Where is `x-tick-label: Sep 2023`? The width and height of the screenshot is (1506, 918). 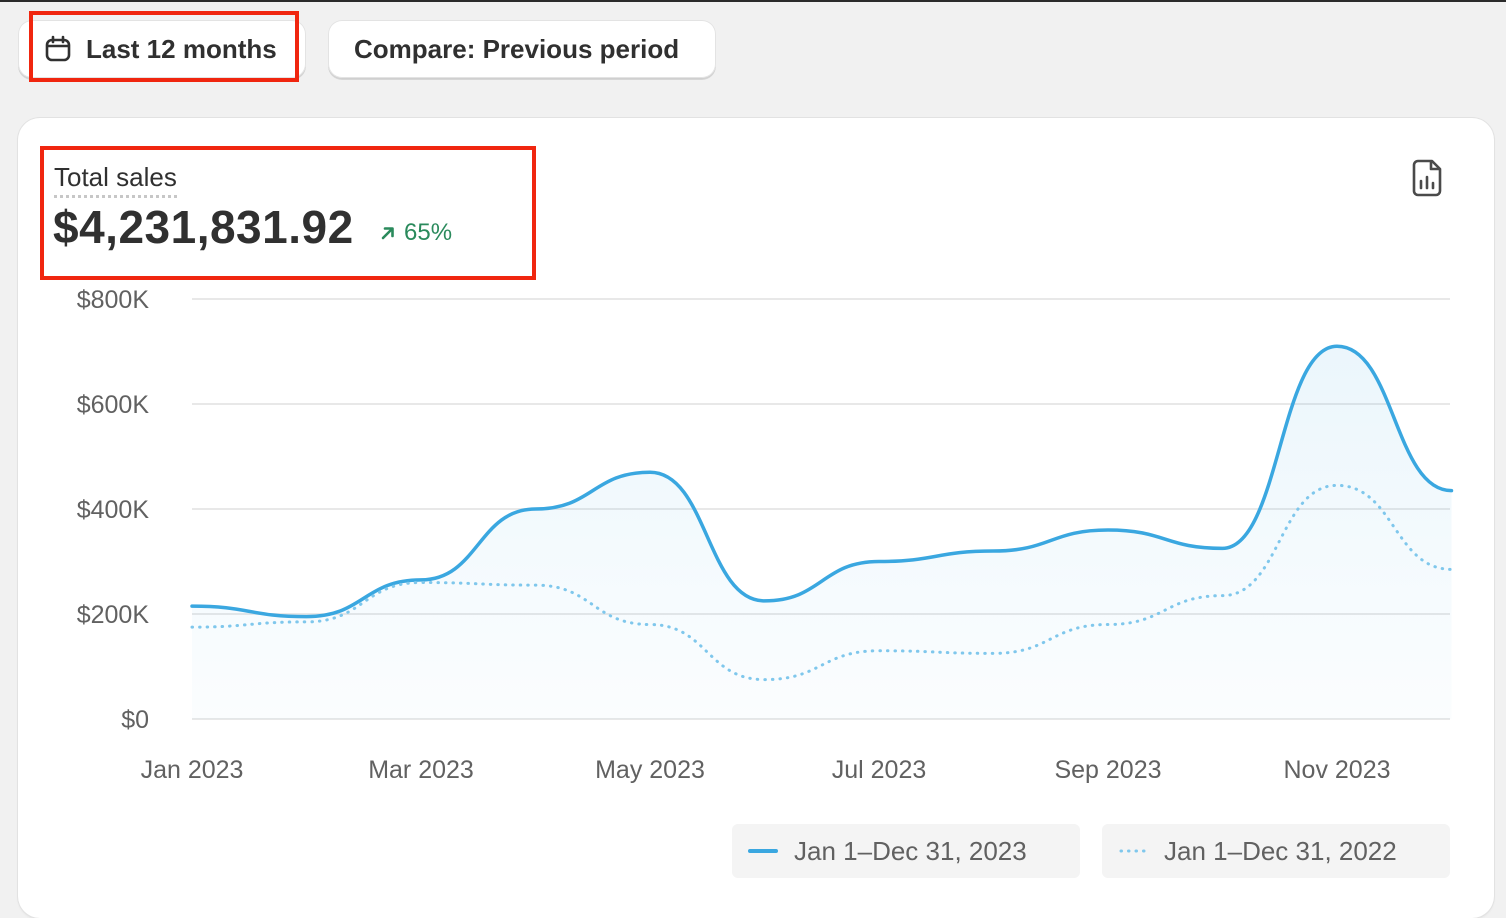 x-tick-label: Sep 2023 is located at coordinates (1107, 770).